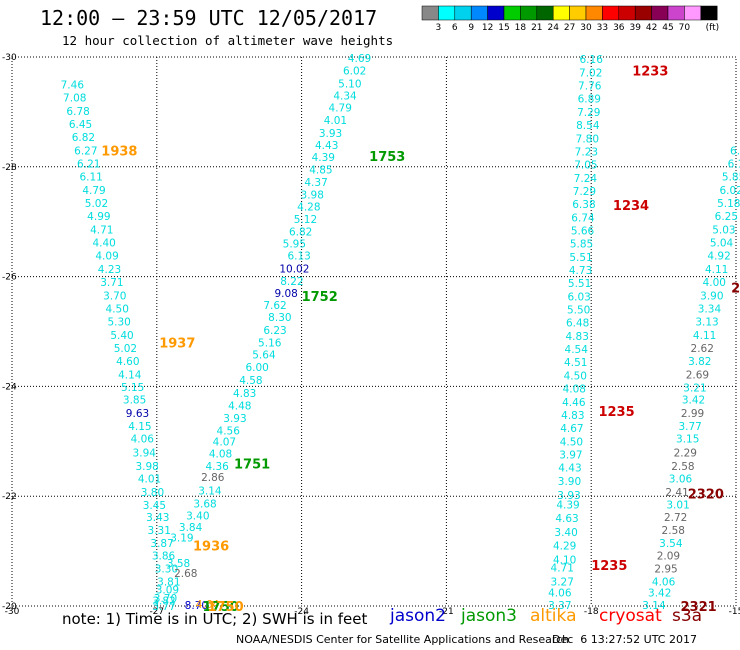  I want to click on wave-height-value: 3.15, so click(687, 440).